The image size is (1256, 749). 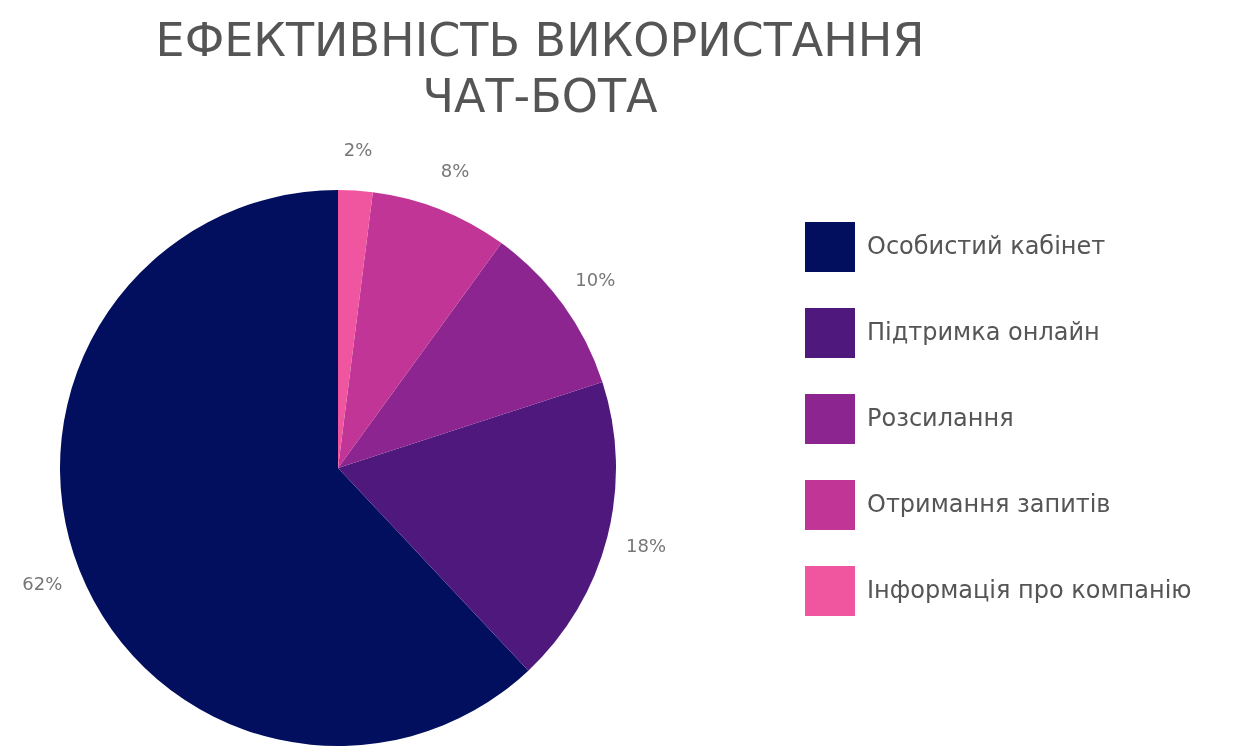 What do you see at coordinates (358, 149) in the screenshot?
I see `data-label: 2%` at bounding box center [358, 149].